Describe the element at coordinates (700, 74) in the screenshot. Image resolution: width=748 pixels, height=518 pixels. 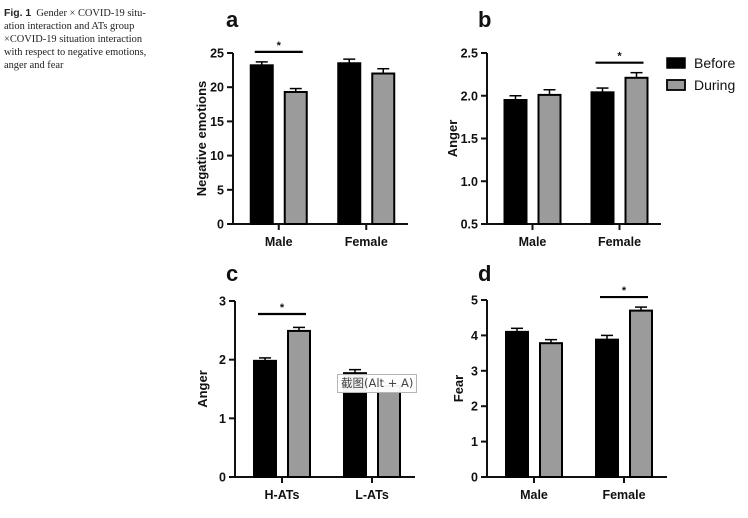
I see `legend: Before During` at that location.